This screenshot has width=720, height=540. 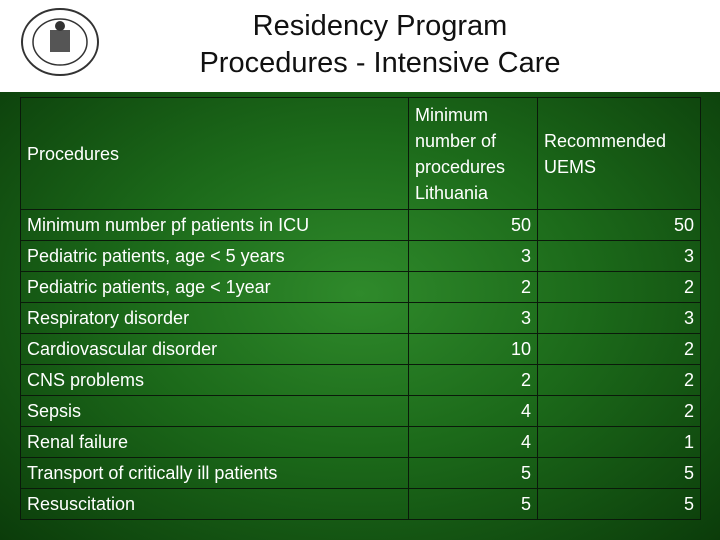 I want to click on table-row: Sepsis 4 2, so click(x=360, y=411).